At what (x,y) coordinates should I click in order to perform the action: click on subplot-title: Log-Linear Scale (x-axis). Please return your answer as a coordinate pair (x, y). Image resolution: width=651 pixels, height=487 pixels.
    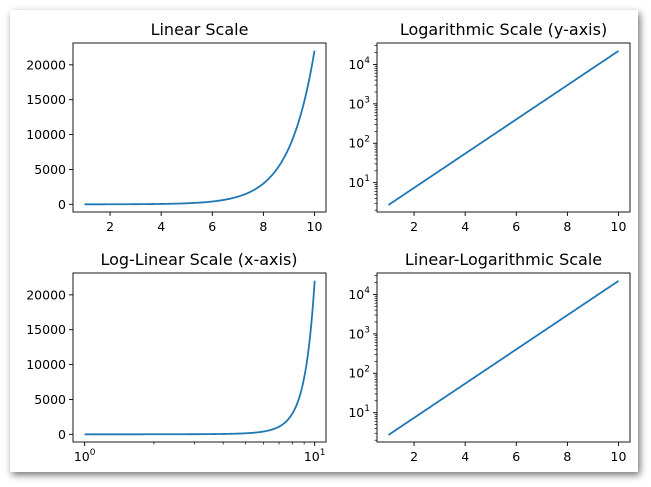
    Looking at the image, I should click on (198, 259).